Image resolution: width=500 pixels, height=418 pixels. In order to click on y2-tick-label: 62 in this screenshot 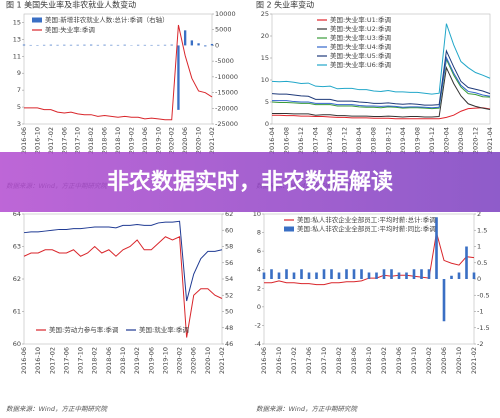, I will do `click(229, 214)`.